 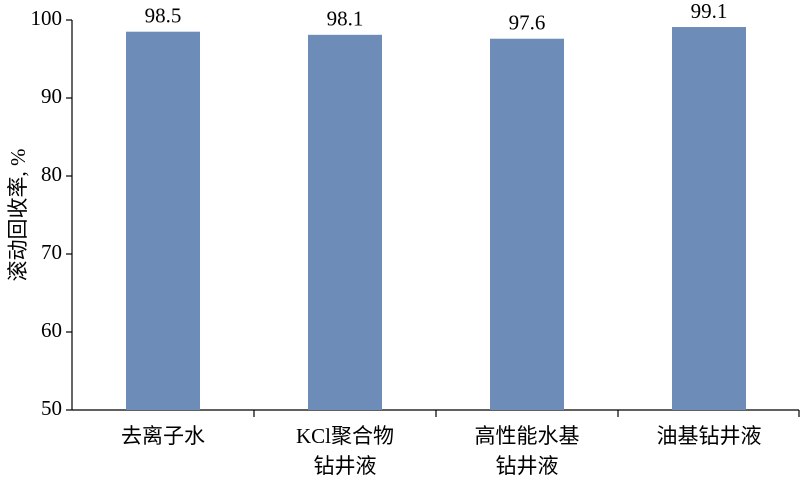 What do you see at coordinates (51, 174) in the screenshot?
I see `y-tick-label: 80` at bounding box center [51, 174].